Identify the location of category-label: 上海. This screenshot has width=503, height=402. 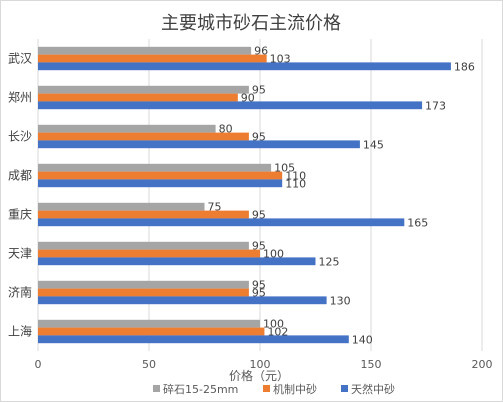
(20, 331).